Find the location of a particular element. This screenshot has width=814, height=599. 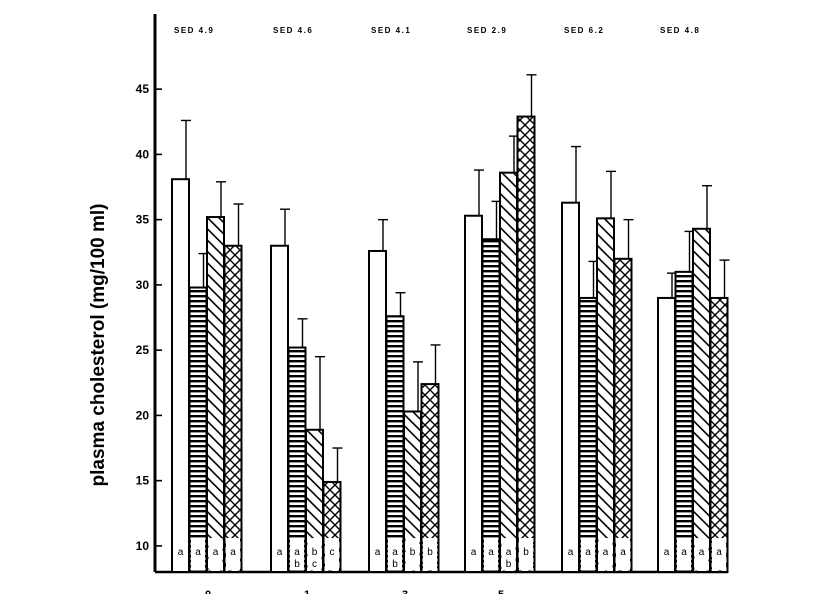

y-tick-label: 45 is located at coordinates (143, 89).